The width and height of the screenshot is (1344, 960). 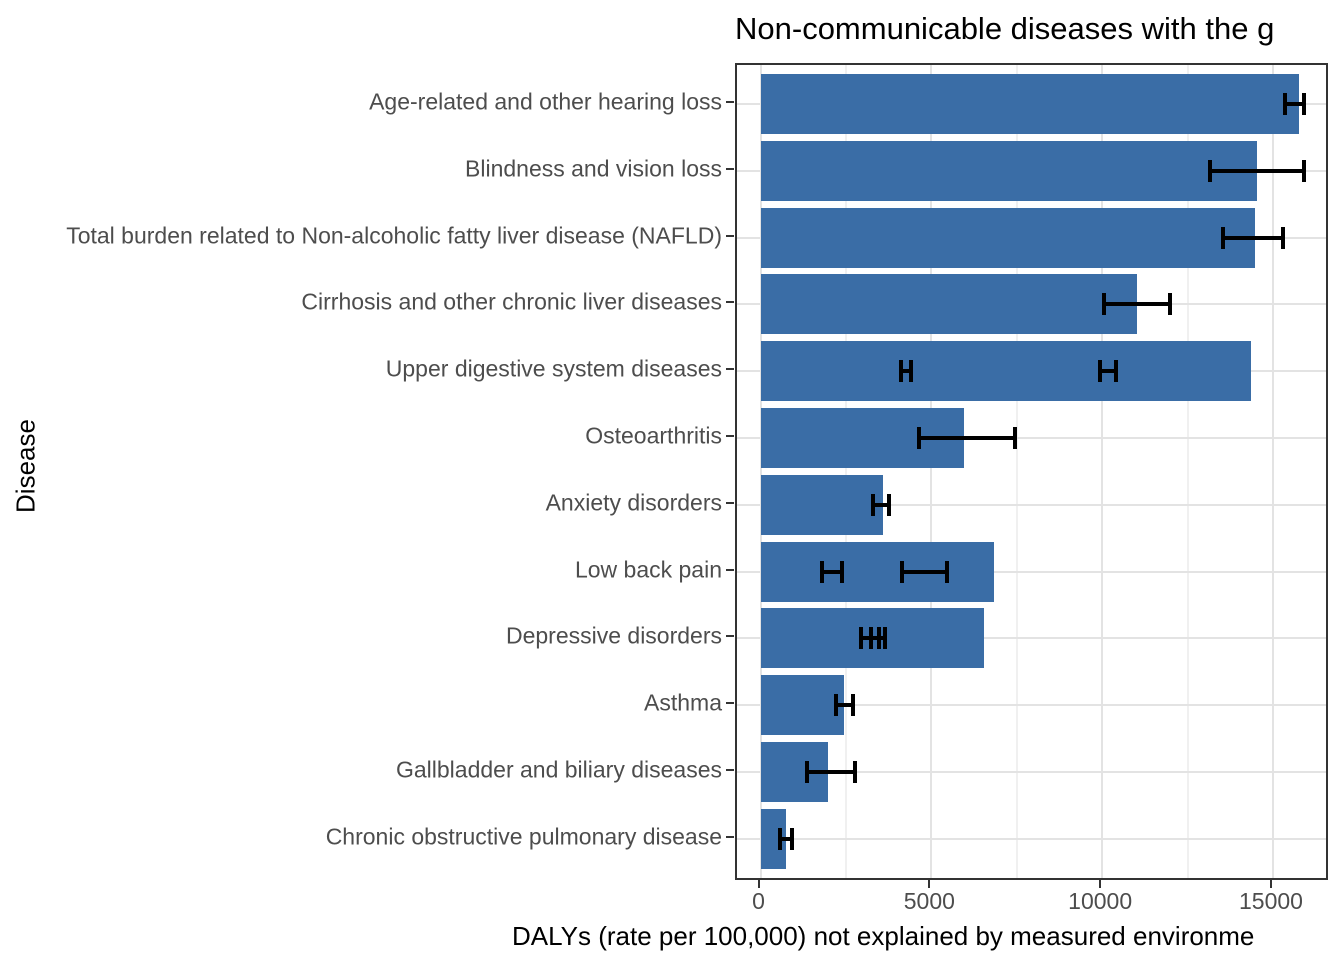 What do you see at coordinates (1271, 901) in the screenshot?
I see `x-tick-label: 15000` at bounding box center [1271, 901].